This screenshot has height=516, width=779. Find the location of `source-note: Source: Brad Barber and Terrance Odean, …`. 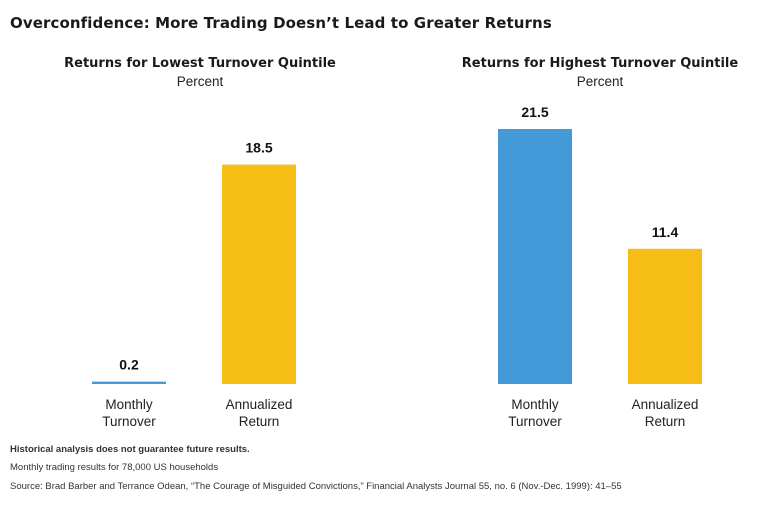

source-note: Source: Brad Barber and Terrance Odean, … is located at coordinates (316, 486).